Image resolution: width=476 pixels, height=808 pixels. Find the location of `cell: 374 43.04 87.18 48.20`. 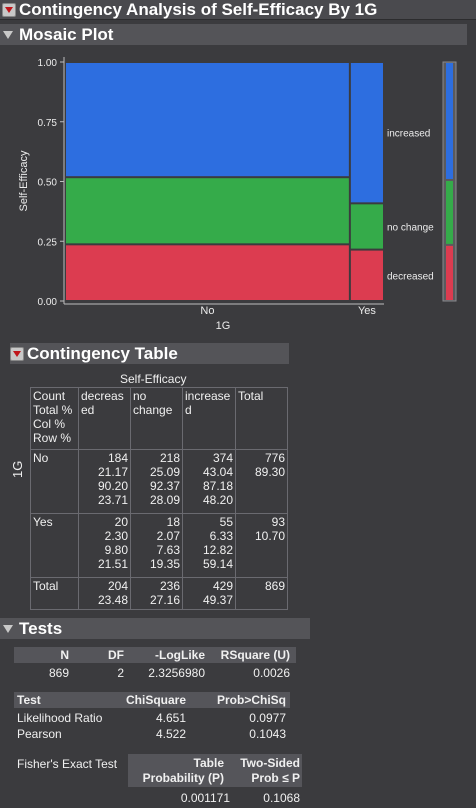

cell: 374 43.04 87.18 48.20 is located at coordinates (209, 481).